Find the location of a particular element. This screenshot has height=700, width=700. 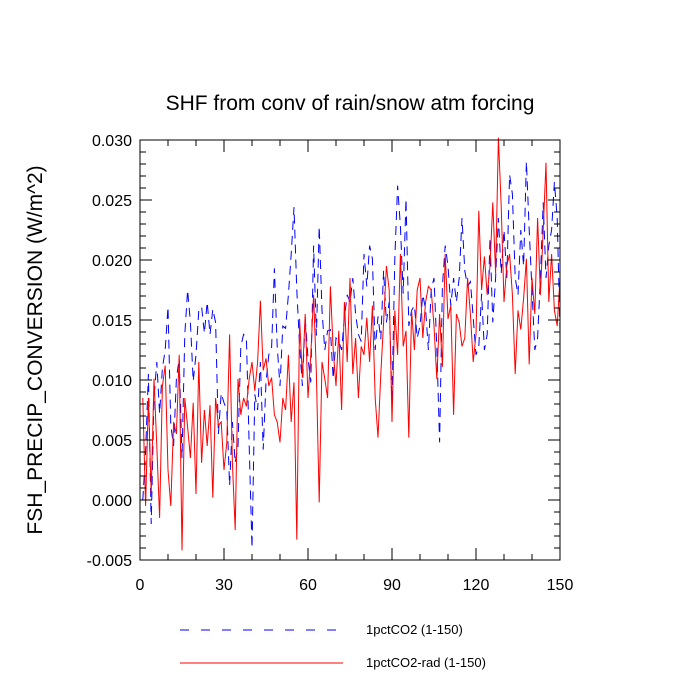

y-tick-label: 0.025 is located at coordinates (112, 201).